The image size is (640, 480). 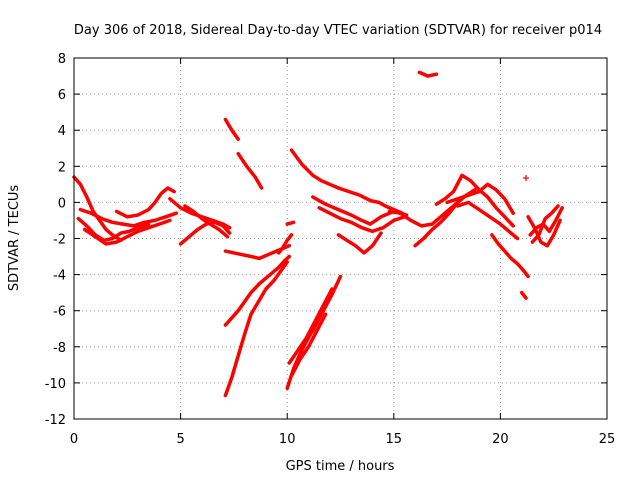 I want to click on y-tick-label: -10, so click(x=55, y=384).